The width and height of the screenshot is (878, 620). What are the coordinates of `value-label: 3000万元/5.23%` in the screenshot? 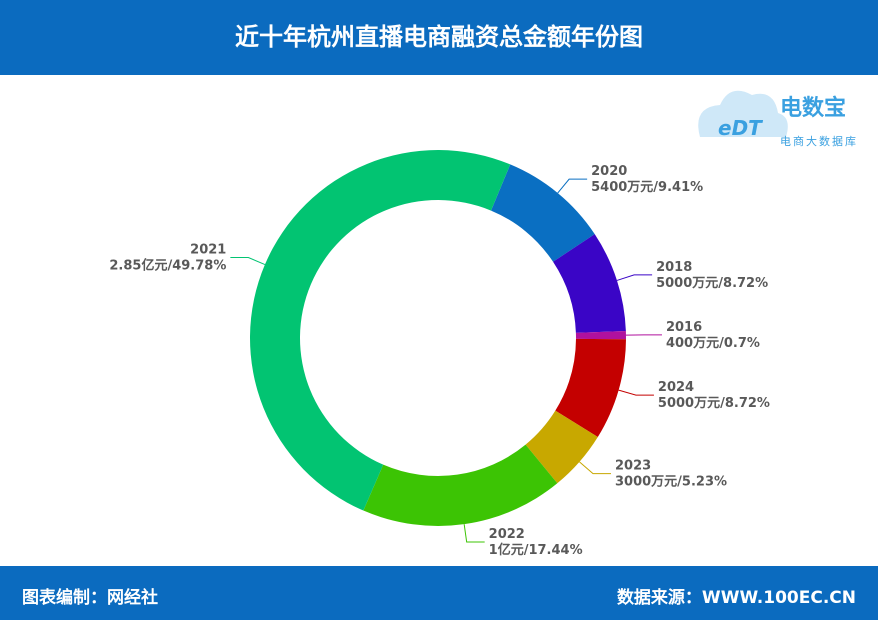 It's located at (671, 482).